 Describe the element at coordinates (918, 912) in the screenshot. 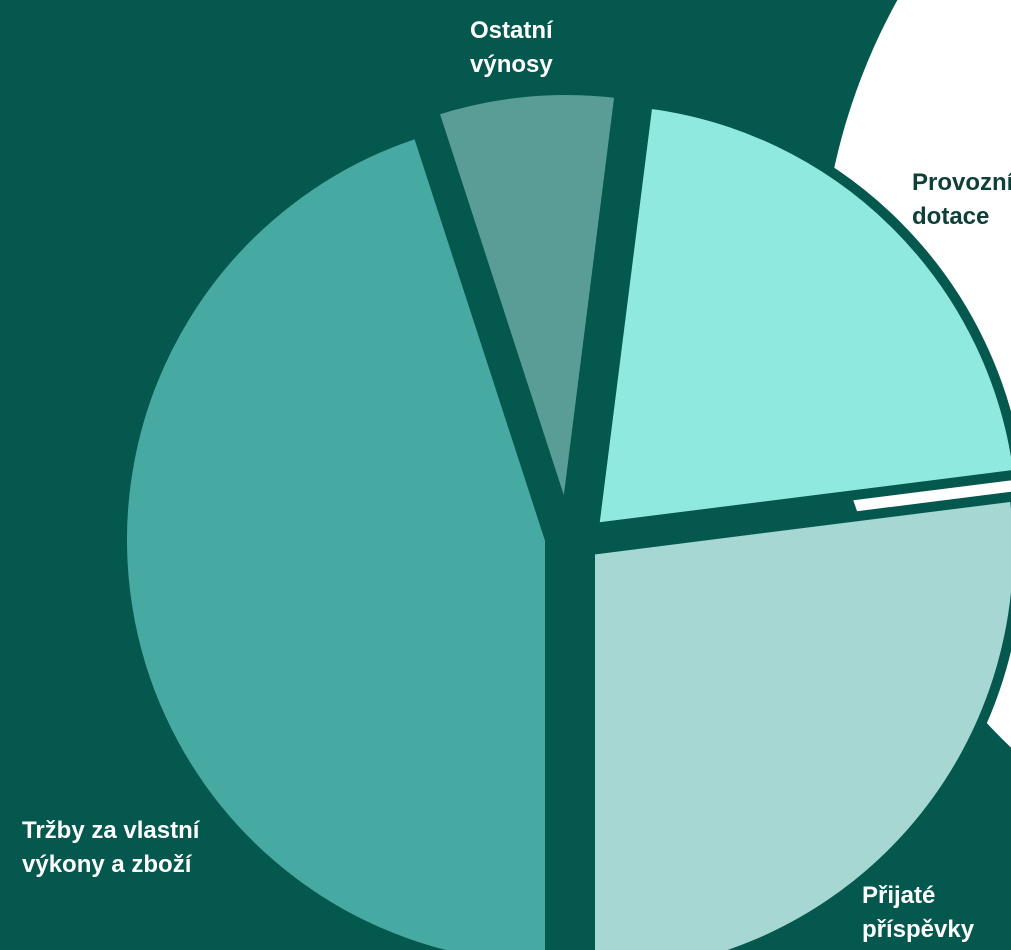

I see `slice-label-prijate-prispevky: Přijaté příspěvky` at that location.